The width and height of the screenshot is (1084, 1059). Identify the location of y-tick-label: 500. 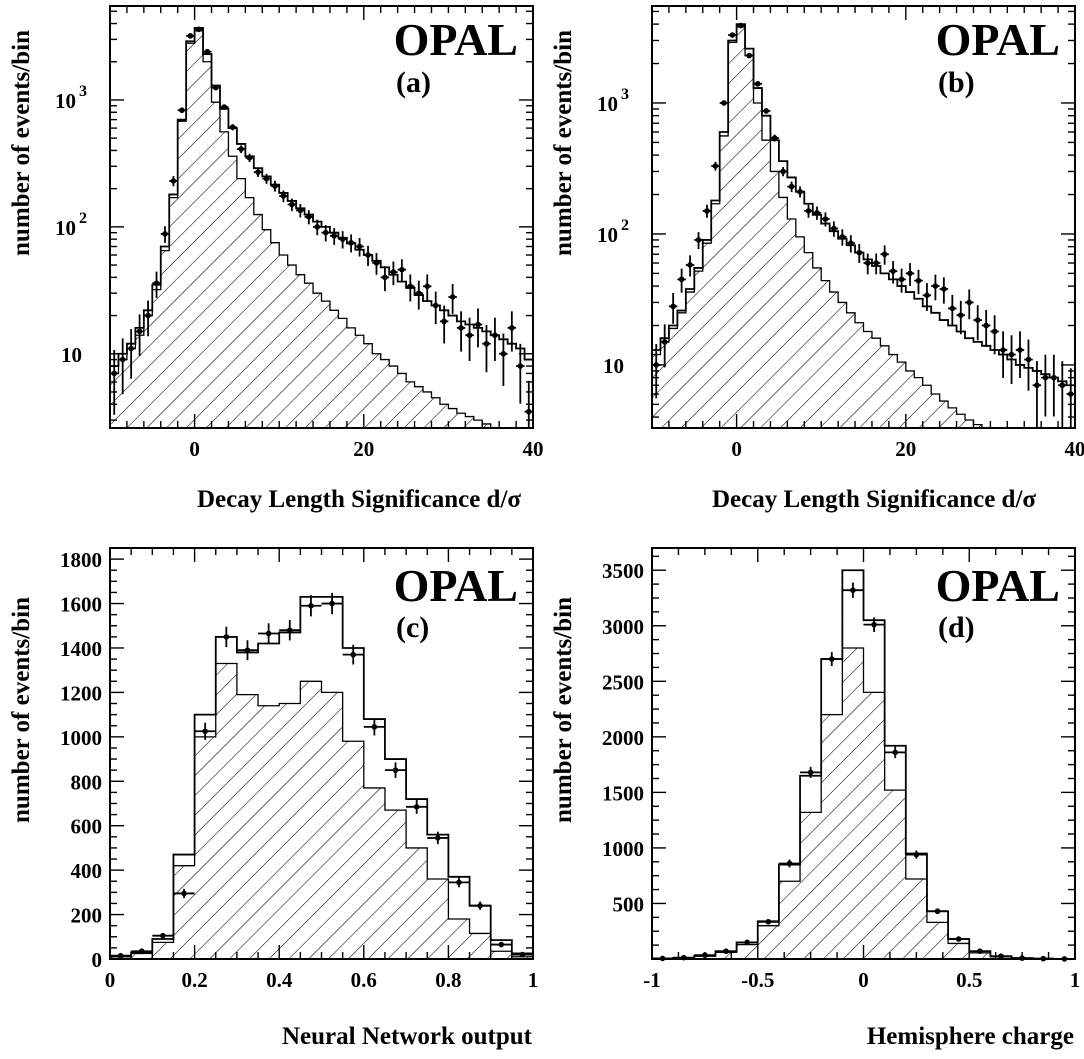
(629, 904).